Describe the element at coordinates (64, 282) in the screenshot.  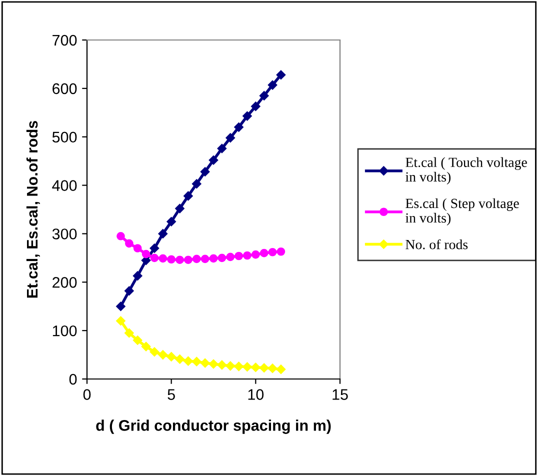
I see `y-tick-label: 200` at that location.